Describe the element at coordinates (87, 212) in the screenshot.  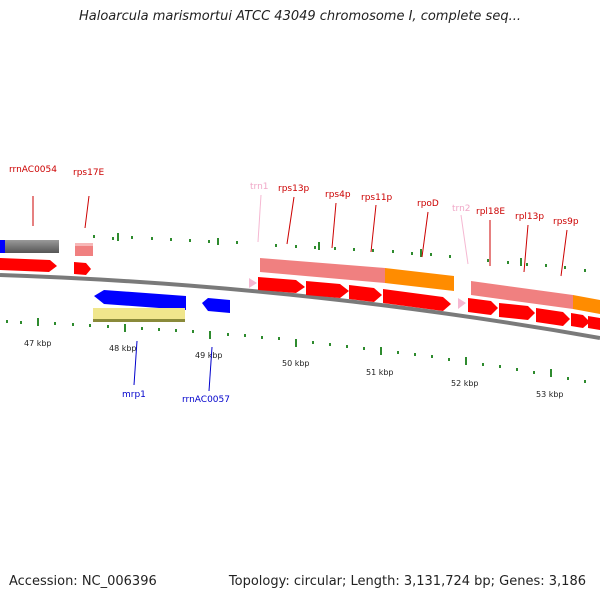
I see `rps17E-leader` at that location.